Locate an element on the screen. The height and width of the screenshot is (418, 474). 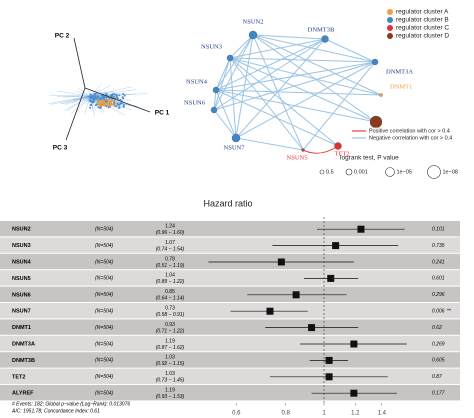
legend-label: regulator cluster B is located at coordinates (422, 20).